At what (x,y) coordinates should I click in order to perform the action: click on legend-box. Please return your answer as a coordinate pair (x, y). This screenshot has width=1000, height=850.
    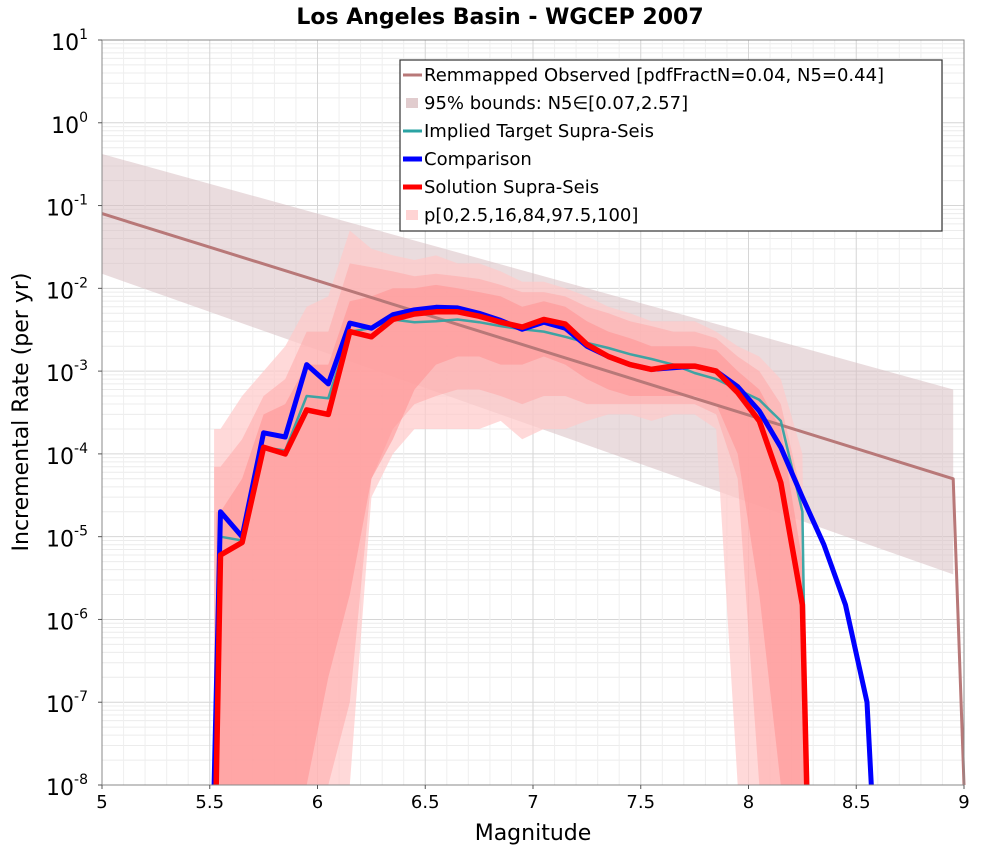
    Looking at the image, I should click on (671, 145).